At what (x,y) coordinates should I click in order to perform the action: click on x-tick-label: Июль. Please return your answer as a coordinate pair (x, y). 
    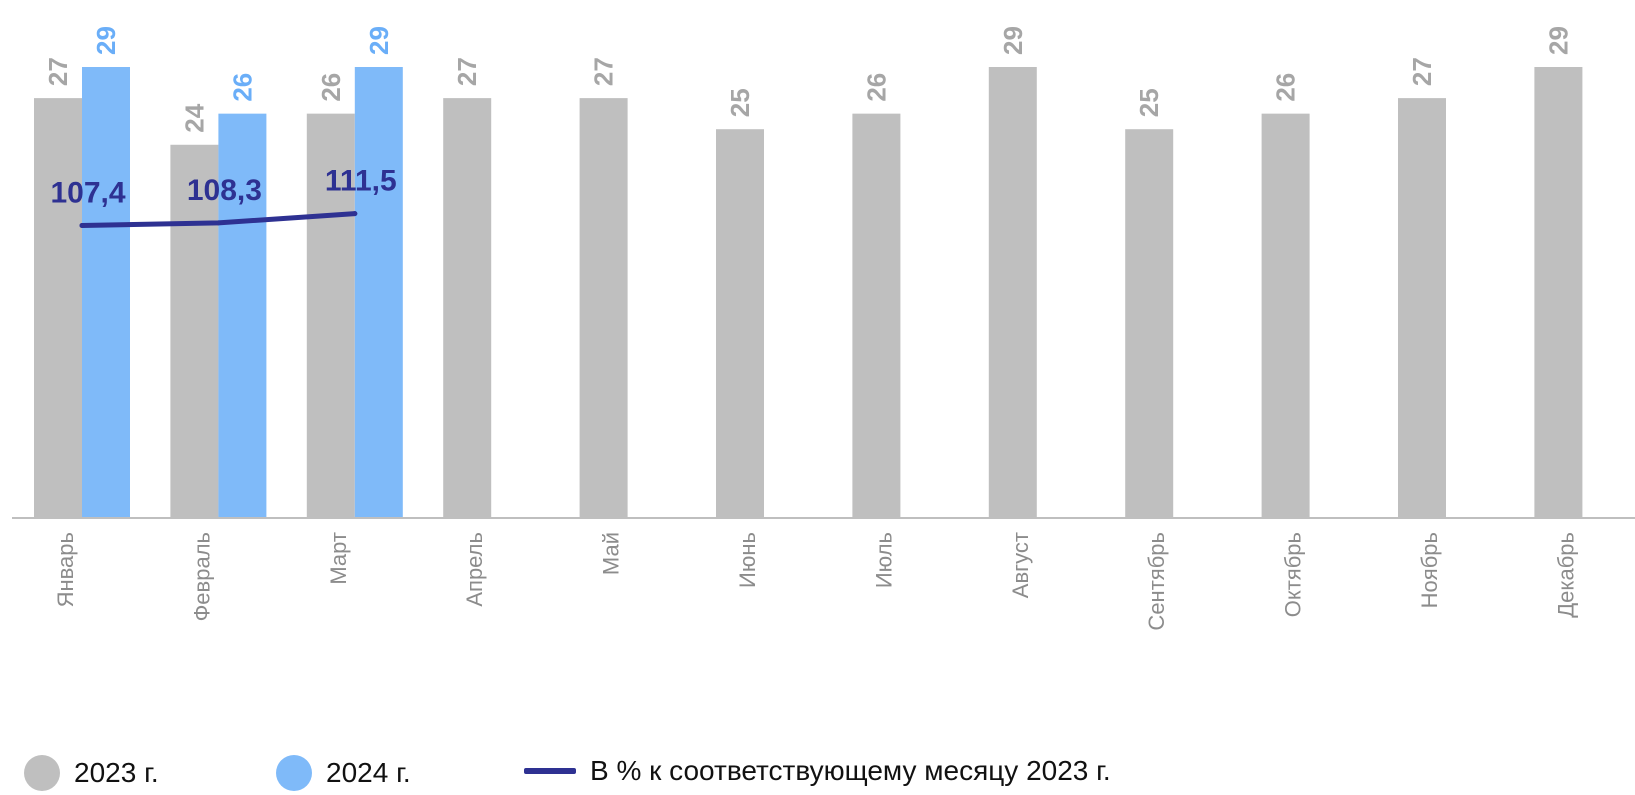
    Looking at the image, I should click on (883, 560).